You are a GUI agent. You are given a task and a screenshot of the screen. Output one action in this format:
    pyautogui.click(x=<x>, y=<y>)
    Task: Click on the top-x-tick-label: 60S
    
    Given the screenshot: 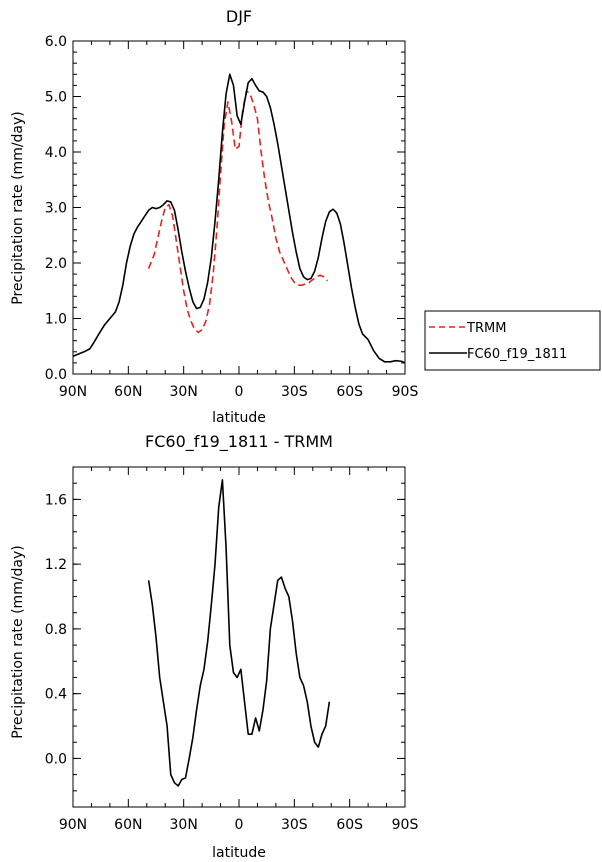 What is the action you would take?
    pyautogui.click(x=349, y=392)
    